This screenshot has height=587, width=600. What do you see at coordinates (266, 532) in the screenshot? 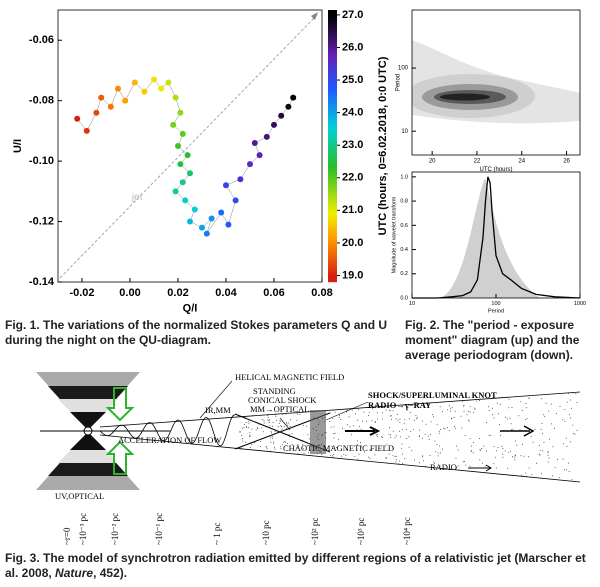
I see `distance-label: ~10 pc` at bounding box center [266, 532].